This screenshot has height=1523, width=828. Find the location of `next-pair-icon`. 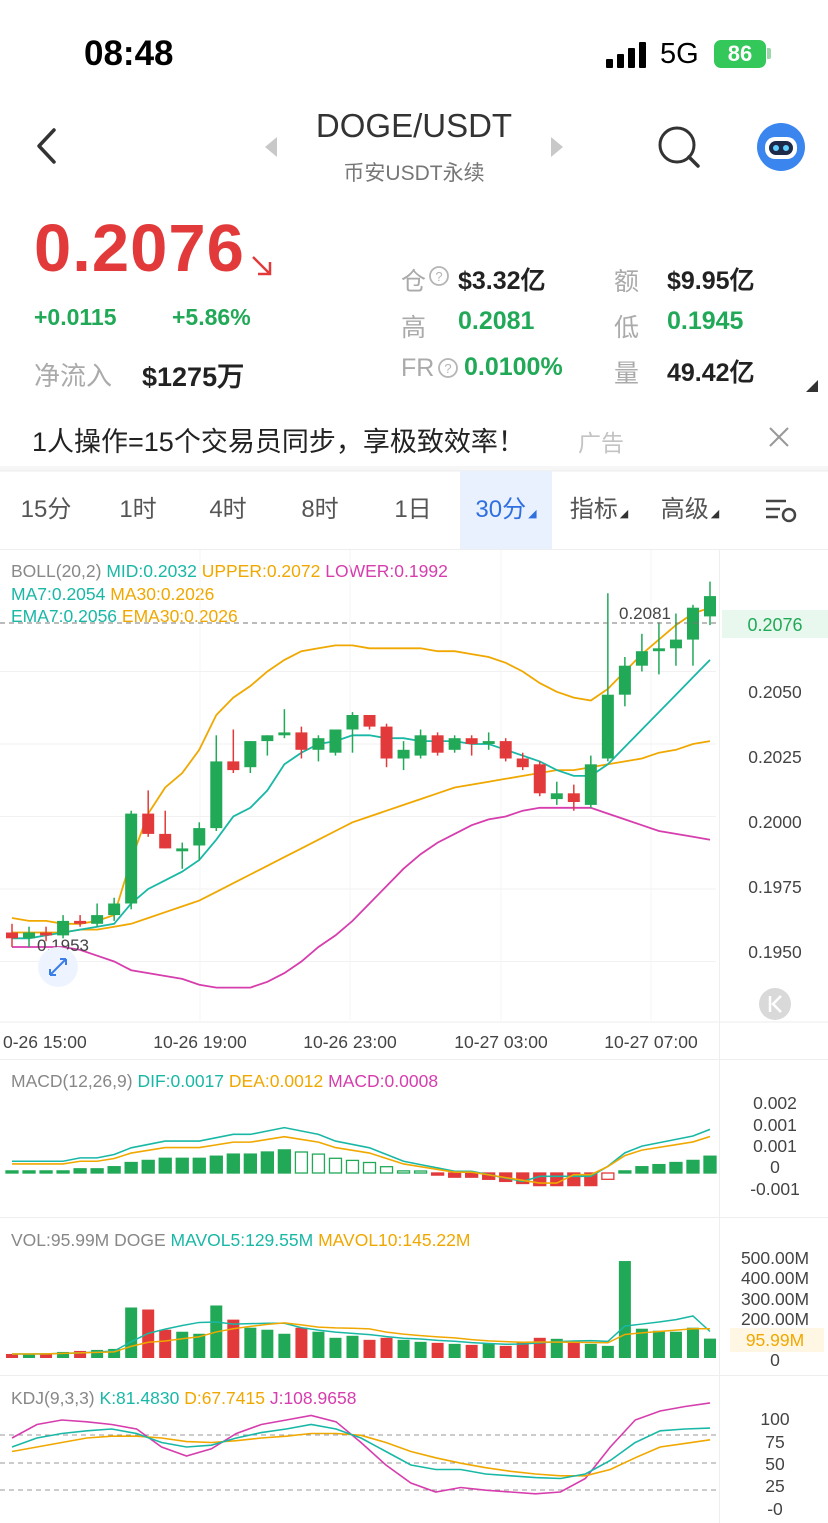

next-pair-icon is located at coordinates (557, 147).